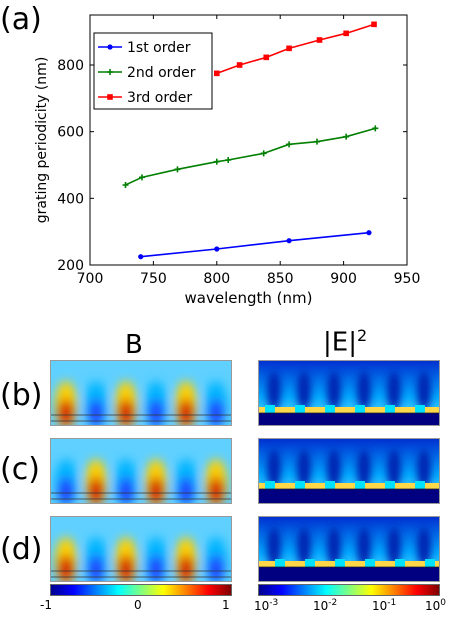 The width and height of the screenshot is (457, 619). What do you see at coordinates (141, 471) in the screenshot?
I see `b-field-map-c` at bounding box center [141, 471].